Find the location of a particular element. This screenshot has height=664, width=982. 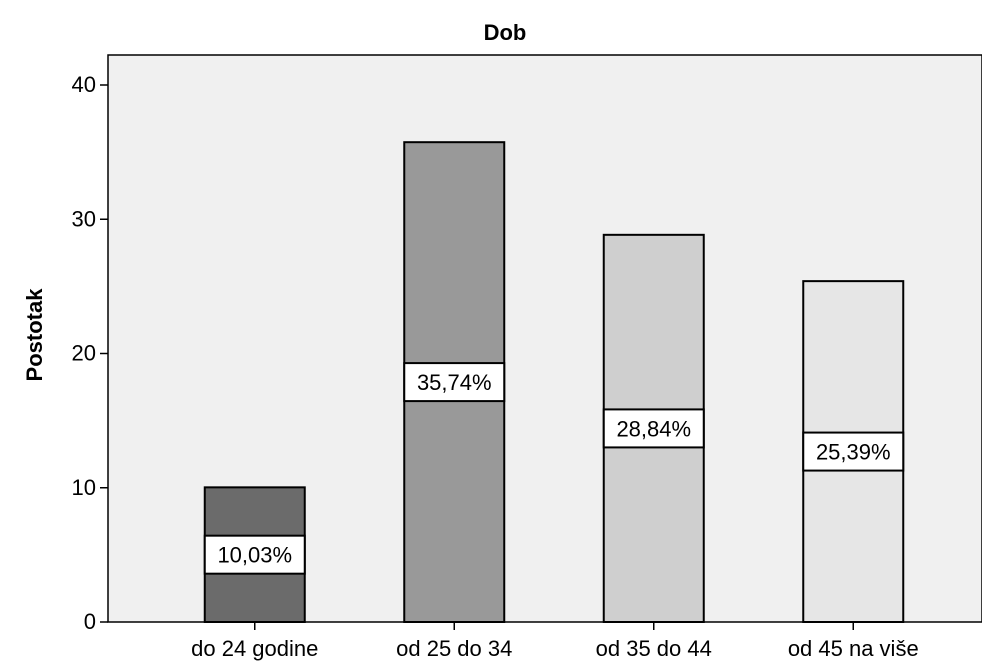

y-tick-label: 20 is located at coordinates (84, 353).